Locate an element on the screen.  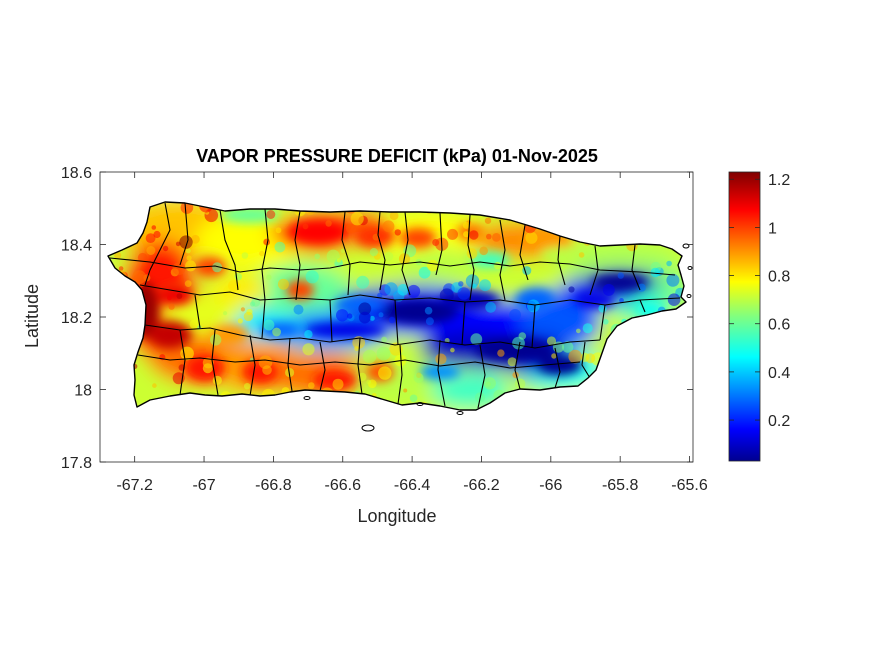
colorbar-ticks: 0.2 0.4 0.6 0.8 1 1.2 is located at coordinates (759, 301).